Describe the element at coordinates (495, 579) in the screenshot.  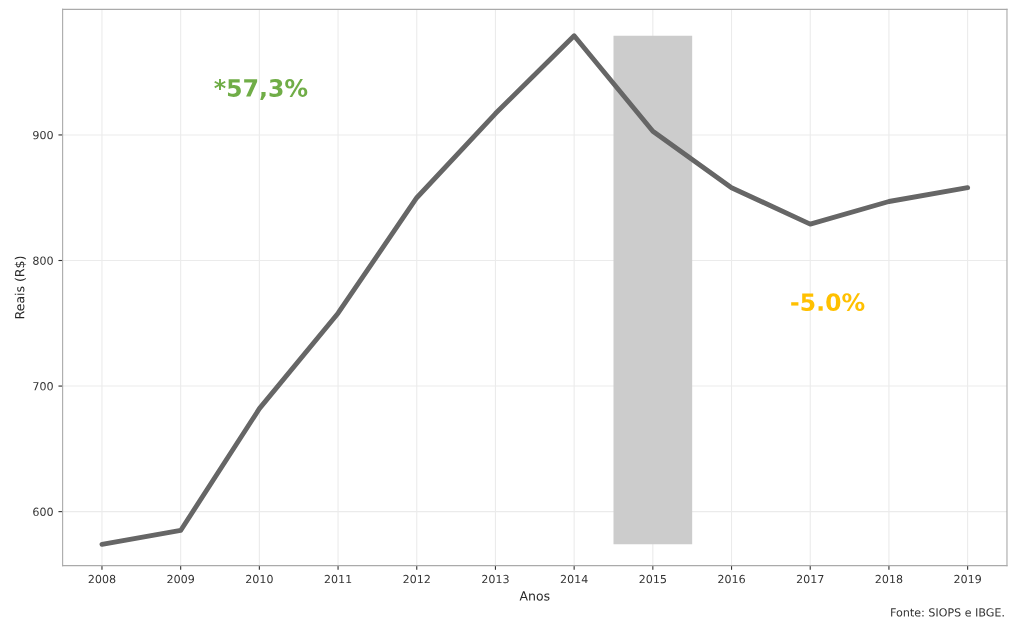
I see `x-tick-label: 2013` at that location.